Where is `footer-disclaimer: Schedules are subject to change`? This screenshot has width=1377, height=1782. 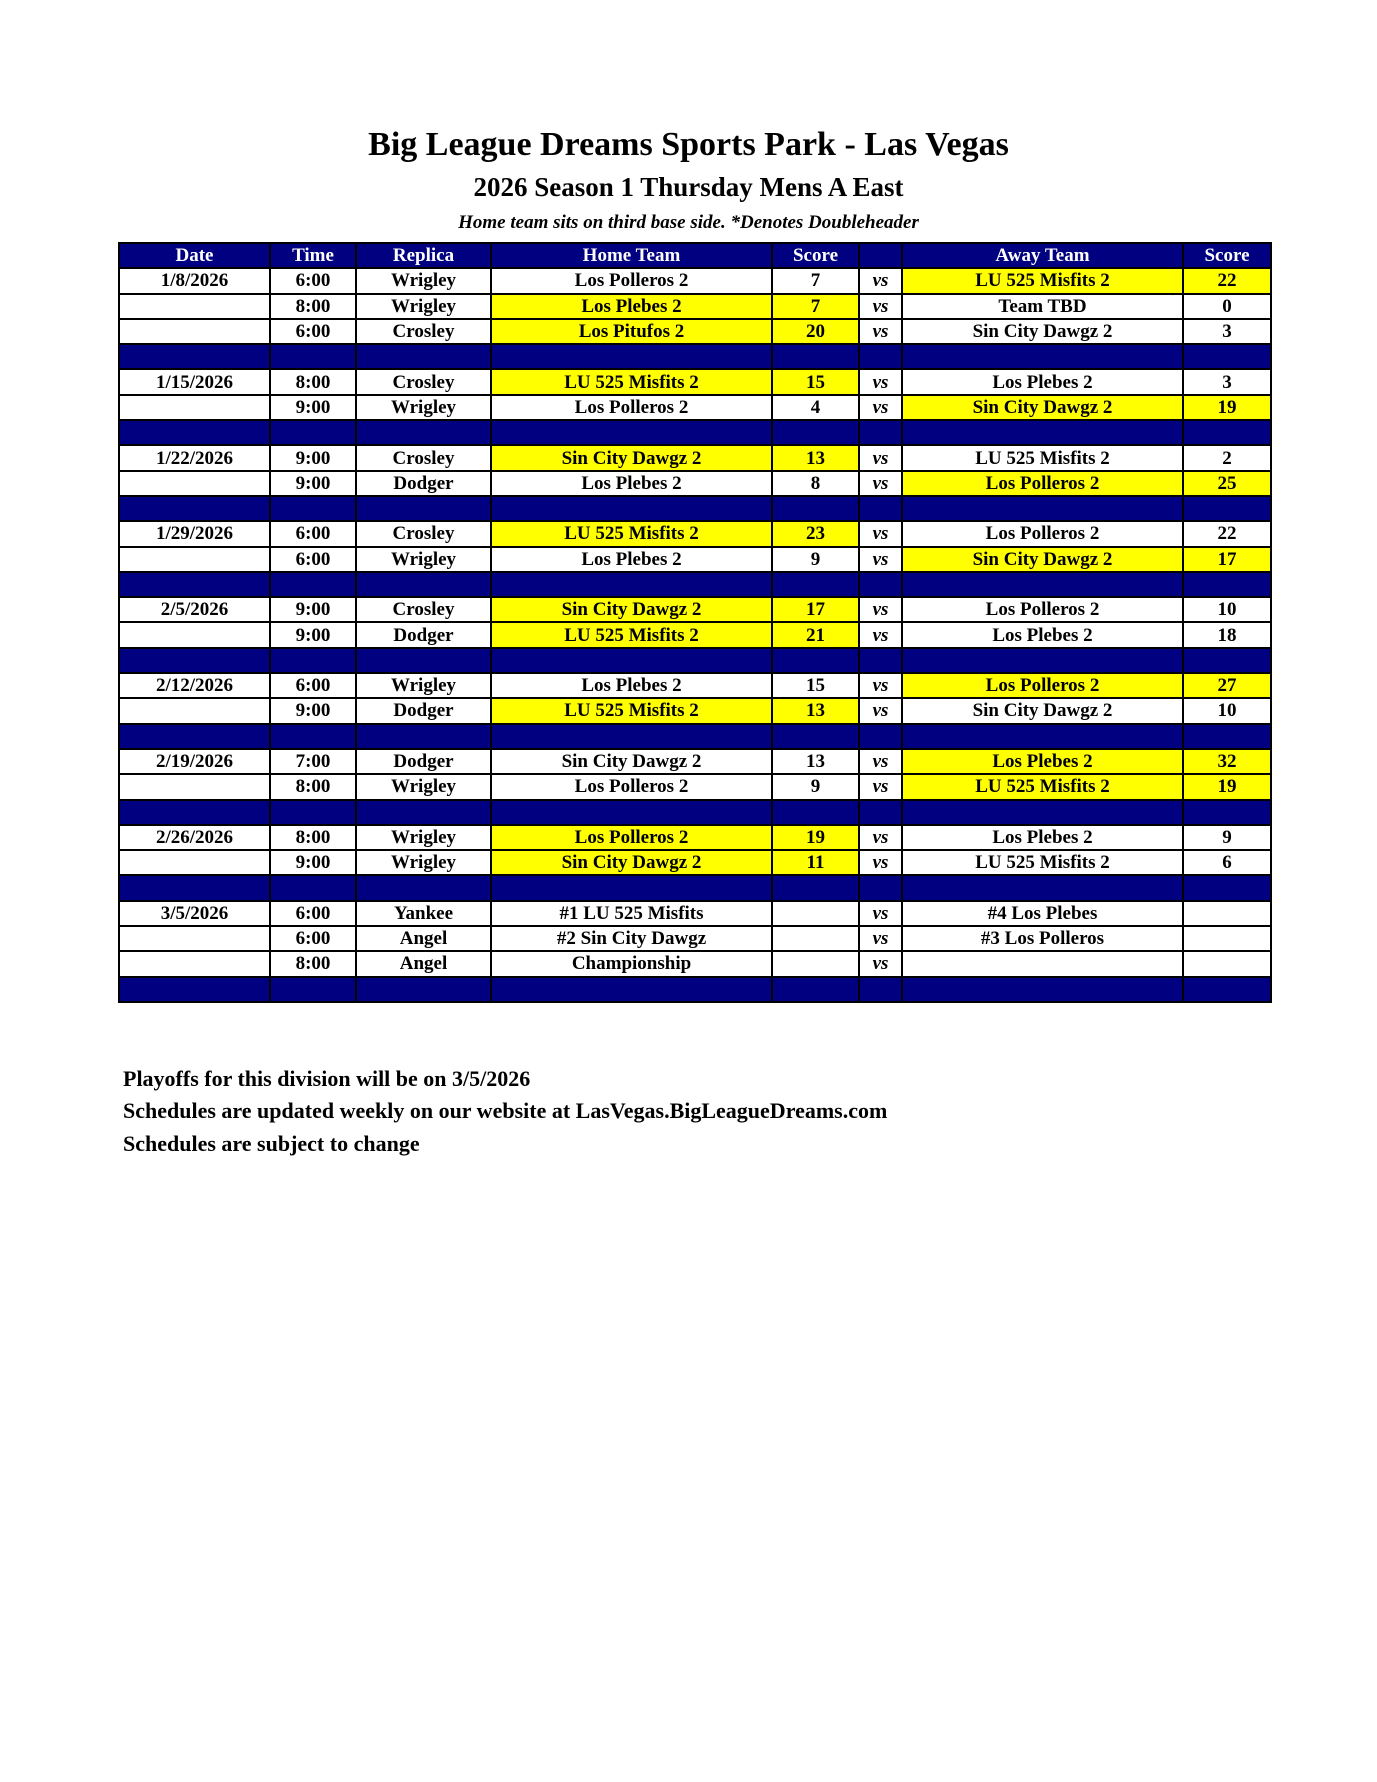 footer-disclaimer: Schedules are subject to change is located at coordinates (271, 1143).